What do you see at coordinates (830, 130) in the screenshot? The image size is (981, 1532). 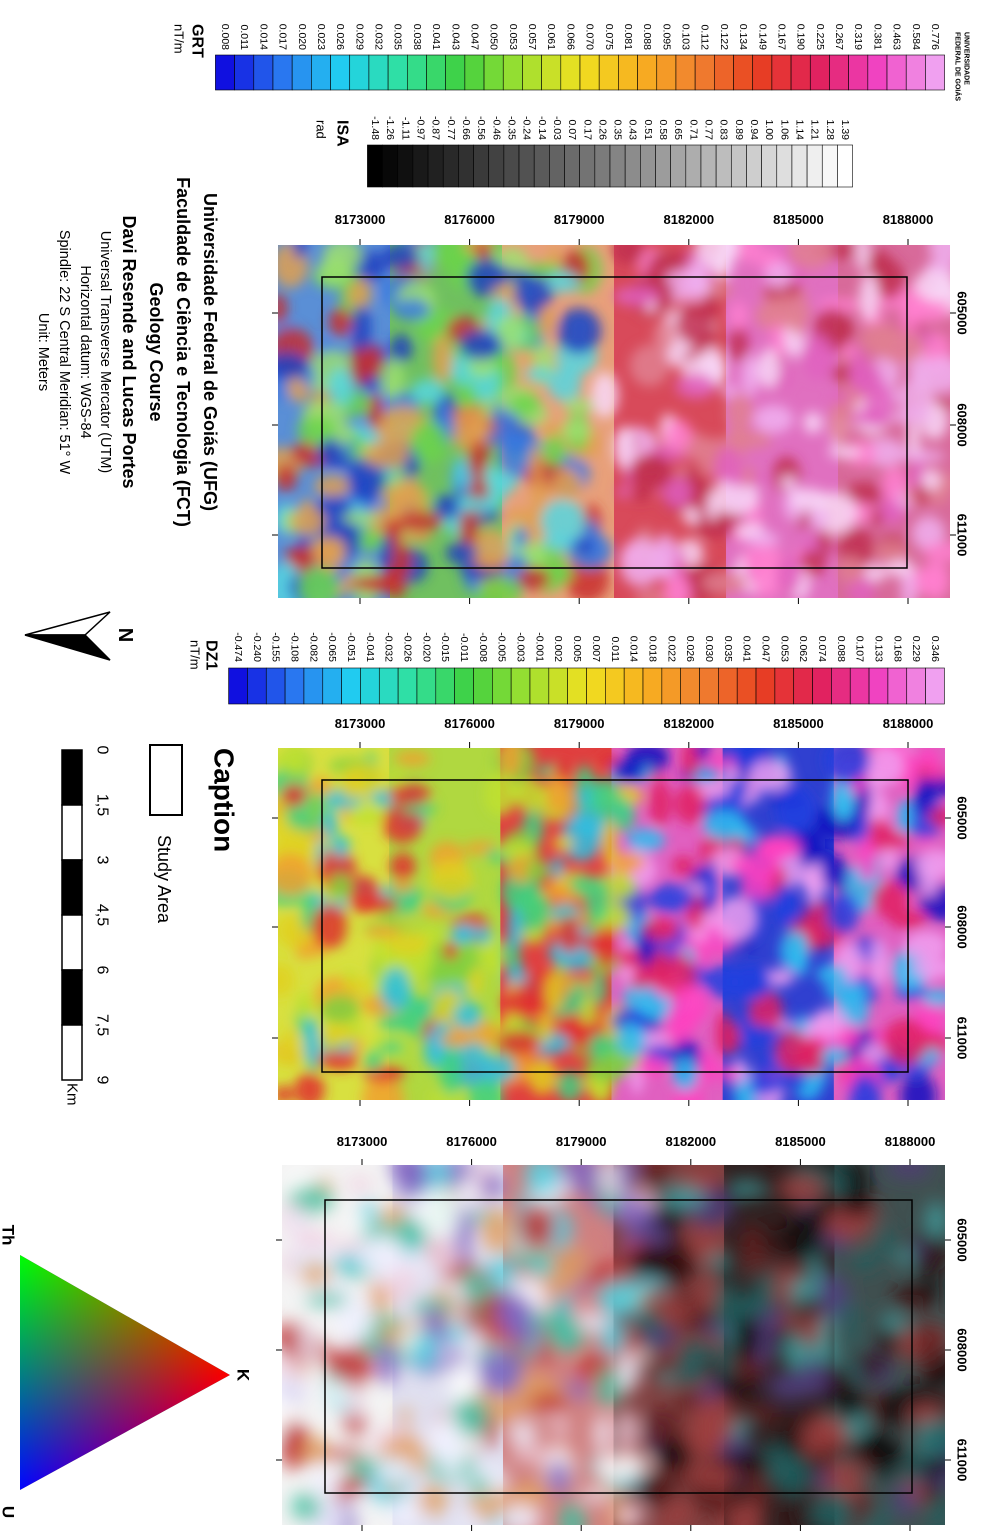 I see `legend-label: 1.28` at bounding box center [830, 130].